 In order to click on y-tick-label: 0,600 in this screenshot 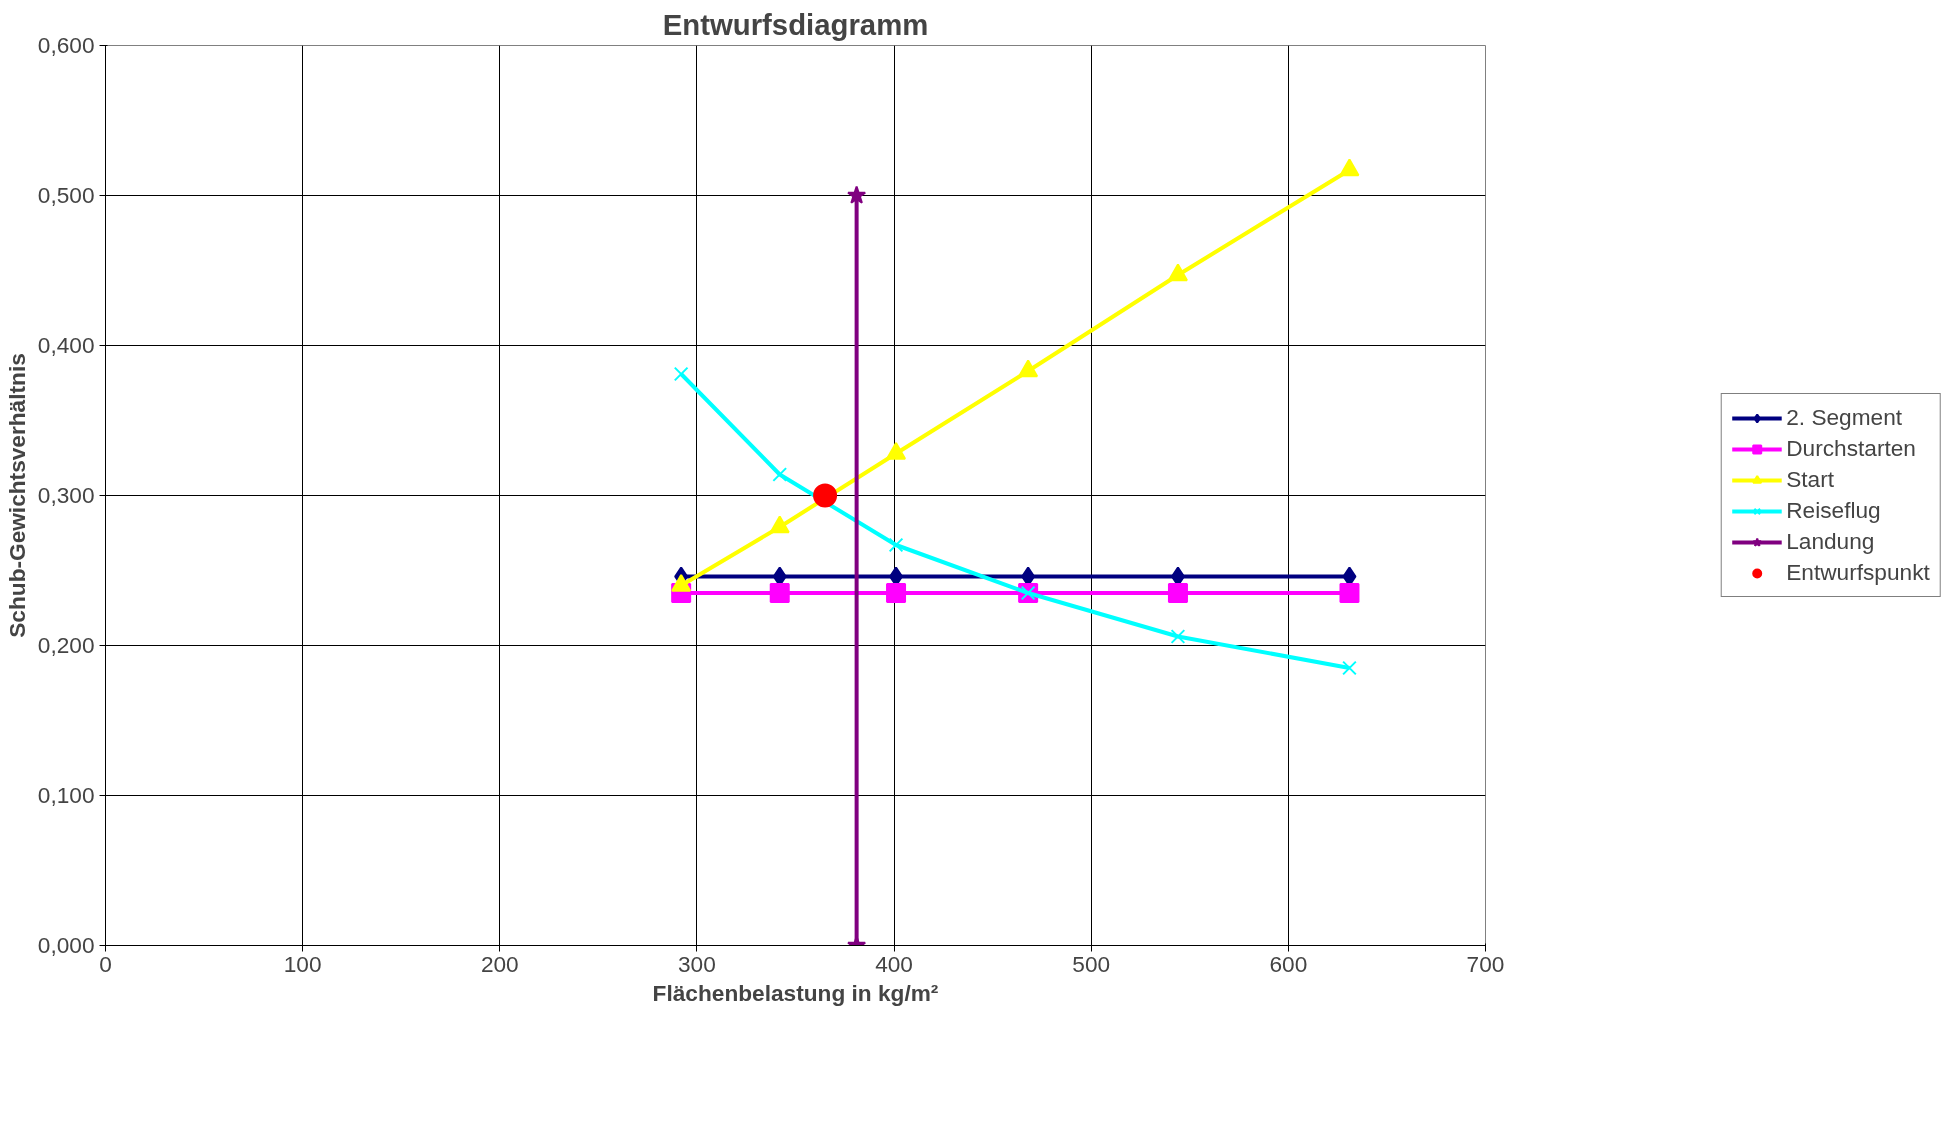, I will do `click(66, 45)`.